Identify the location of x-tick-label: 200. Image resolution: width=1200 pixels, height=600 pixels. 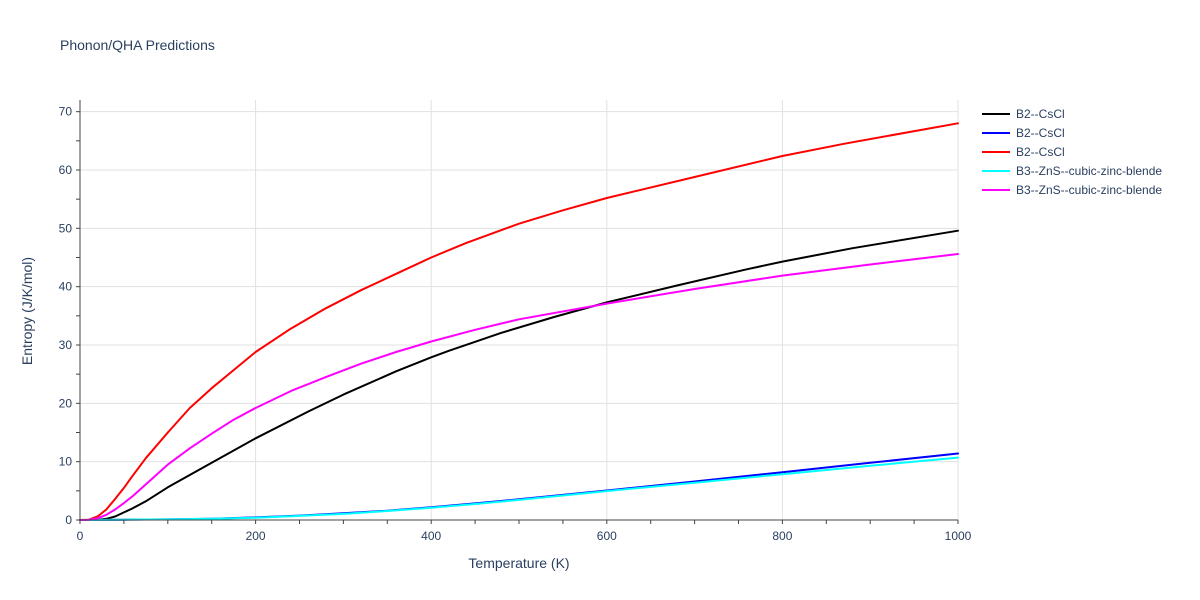
(256, 536).